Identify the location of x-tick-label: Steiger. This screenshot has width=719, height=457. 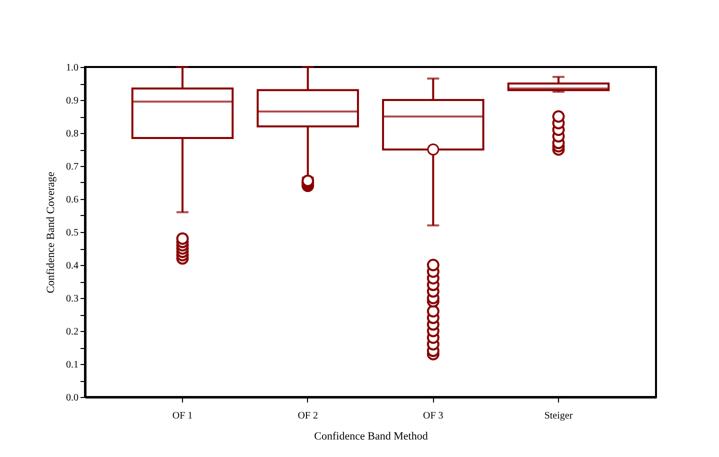
(559, 416).